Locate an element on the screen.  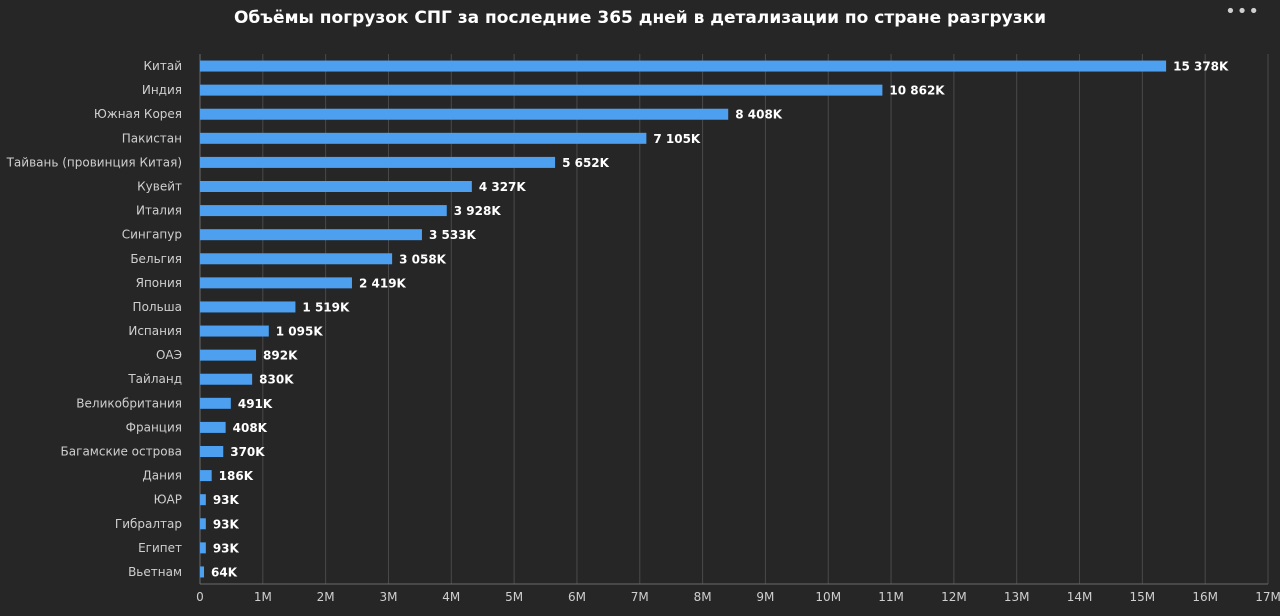
category-label: Тайланд is located at coordinates (154, 379).